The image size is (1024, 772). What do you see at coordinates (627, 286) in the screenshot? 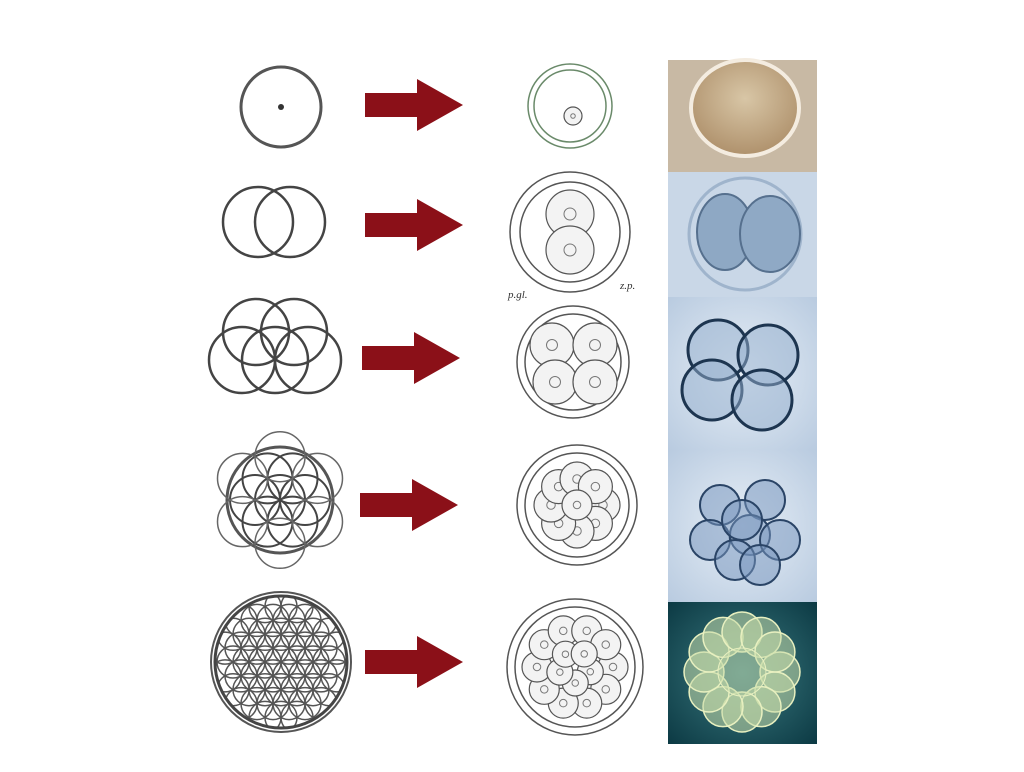
I see `zona-pellucida-label: z.p.` at bounding box center [627, 286].